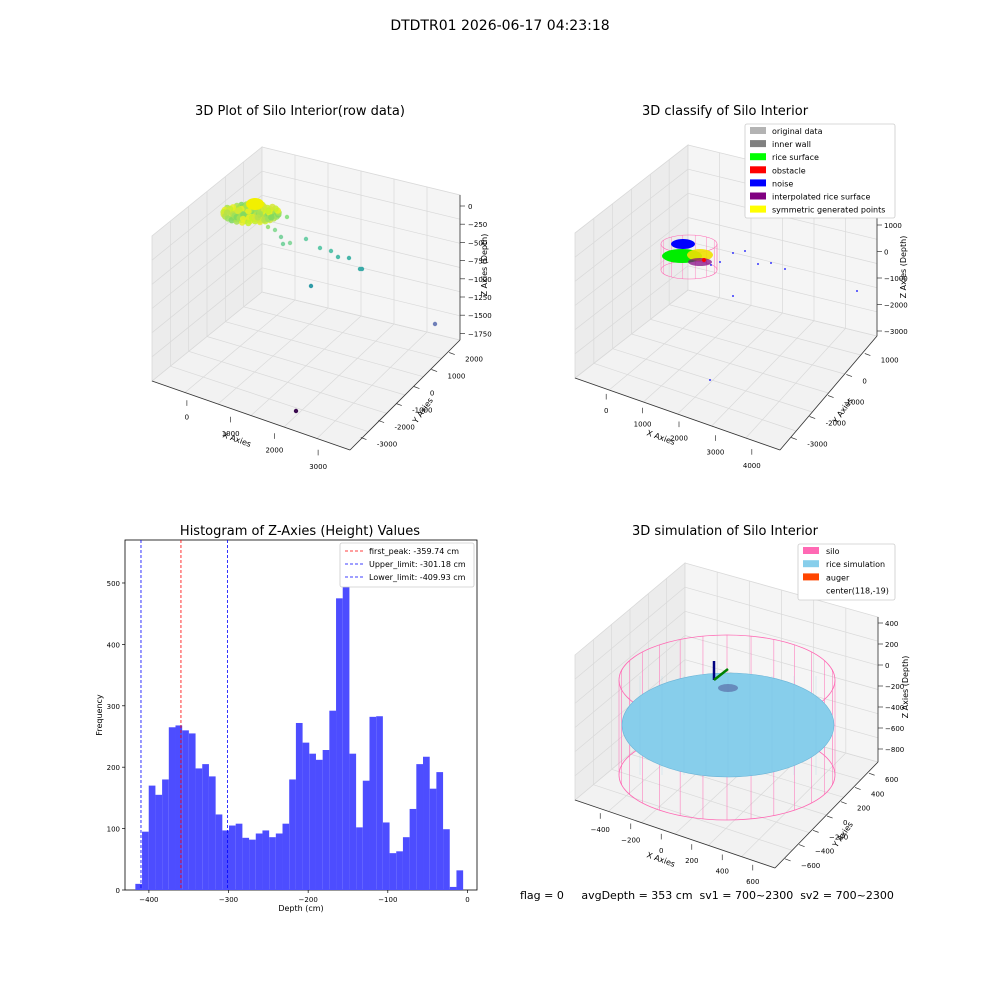 The image size is (1000, 1000). Describe the element at coordinates (891, 780) in the screenshot. I see `p4-y-tick-label: 600` at that location.